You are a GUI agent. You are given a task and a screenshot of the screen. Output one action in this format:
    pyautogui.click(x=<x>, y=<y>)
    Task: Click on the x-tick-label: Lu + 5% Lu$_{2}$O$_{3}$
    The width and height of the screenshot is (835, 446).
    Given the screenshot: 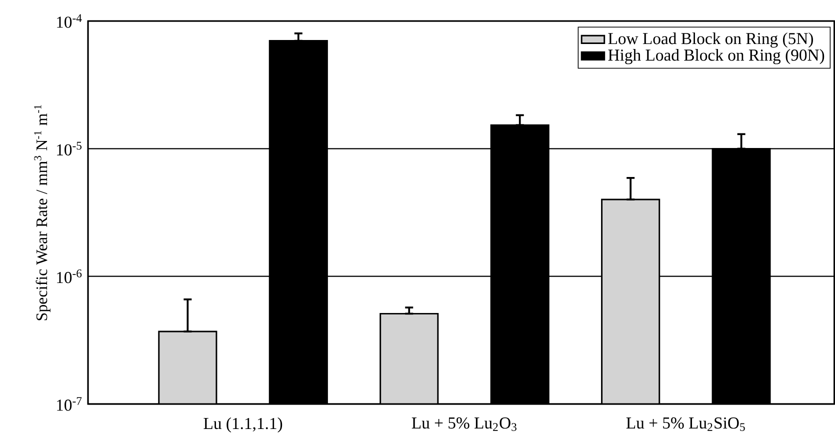 What is the action you would take?
    pyautogui.click(x=464, y=424)
    